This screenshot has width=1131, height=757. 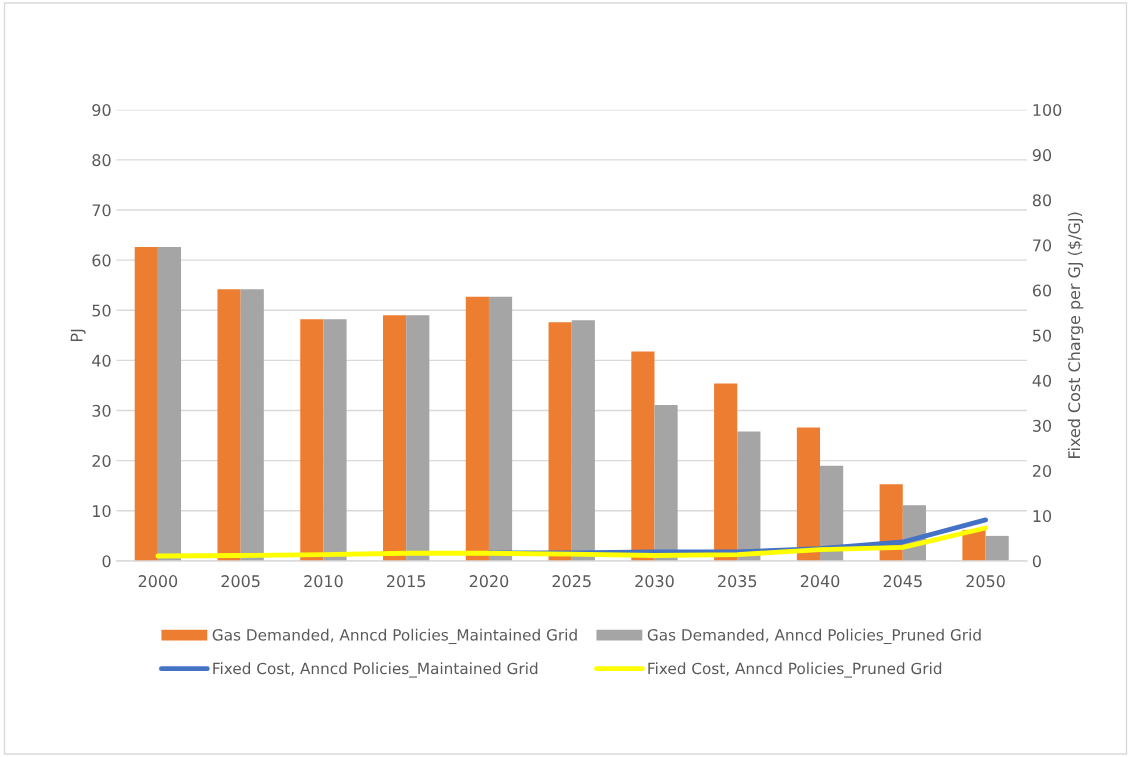 I want to click on y2-tick-label: 70, so click(x=1042, y=245).